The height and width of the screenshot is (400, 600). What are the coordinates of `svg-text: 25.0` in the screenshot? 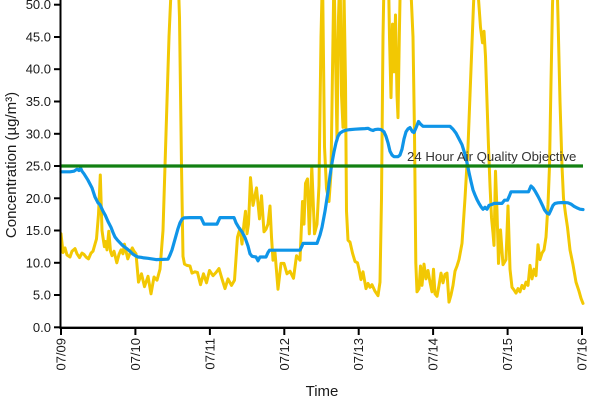 It's located at (38, 166).